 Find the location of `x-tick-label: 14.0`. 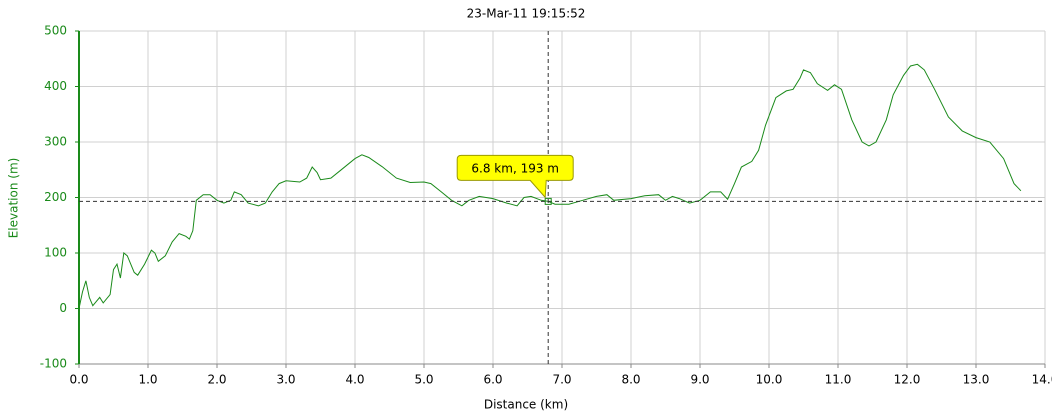

x-tick-label: 14.0 is located at coordinates (1042, 380).